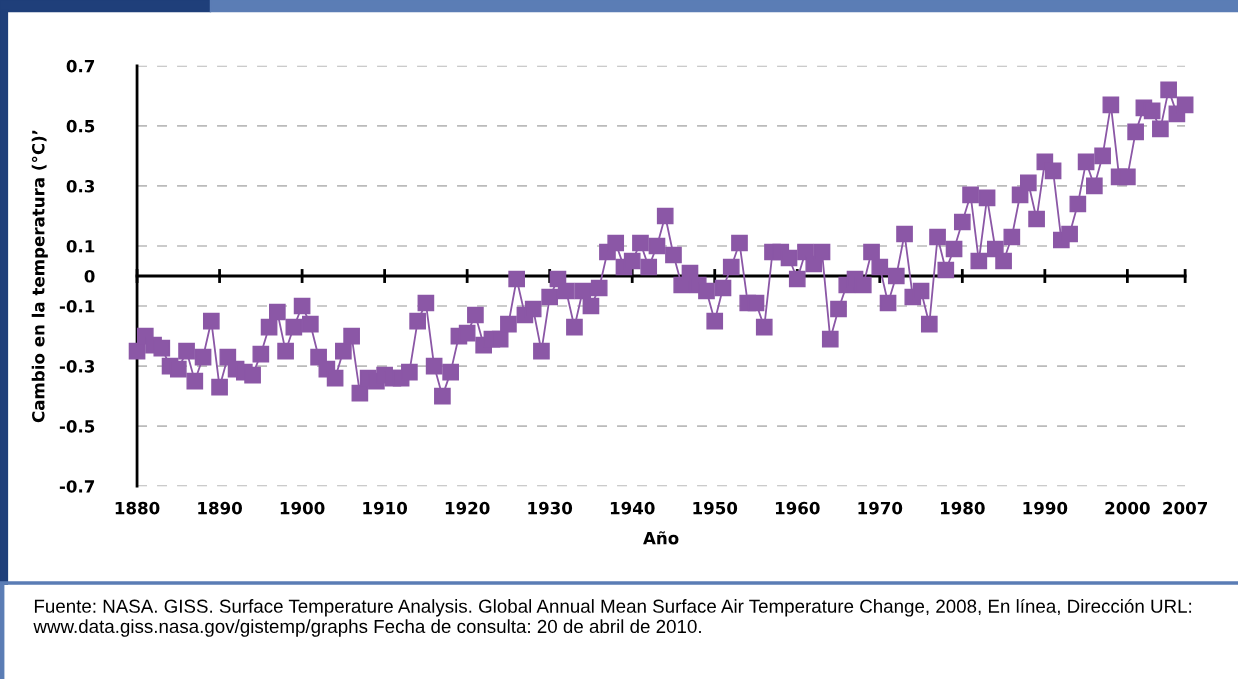 Image resolution: width=1238 pixels, height=679 pixels. Describe the element at coordinates (77, 366) in the screenshot. I see `y-tick-label: -0.3` at that location.